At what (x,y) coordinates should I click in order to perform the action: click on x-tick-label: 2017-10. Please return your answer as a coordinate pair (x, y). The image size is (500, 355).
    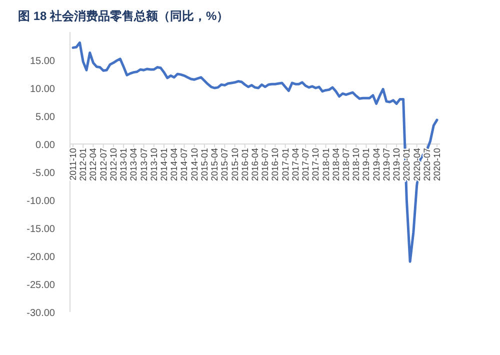
    Looking at the image, I should click on (315, 165).